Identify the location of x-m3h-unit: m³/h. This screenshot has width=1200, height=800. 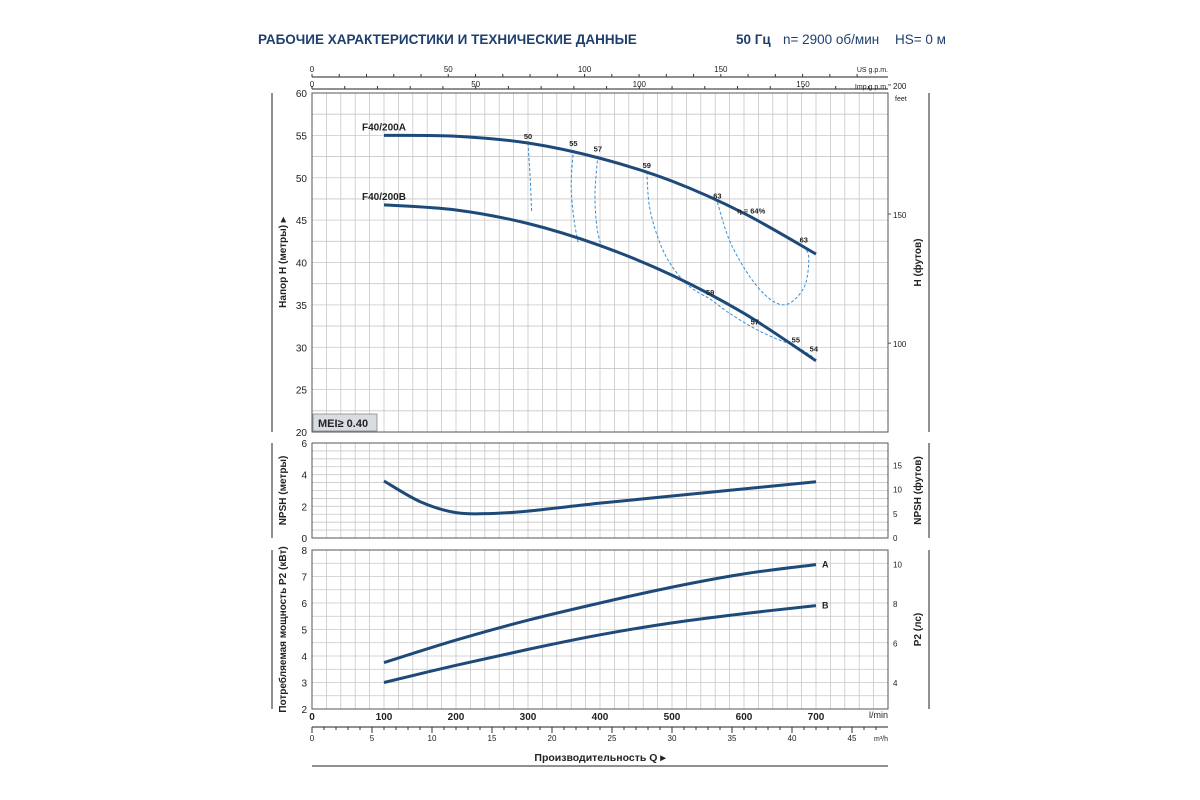
(881, 739).